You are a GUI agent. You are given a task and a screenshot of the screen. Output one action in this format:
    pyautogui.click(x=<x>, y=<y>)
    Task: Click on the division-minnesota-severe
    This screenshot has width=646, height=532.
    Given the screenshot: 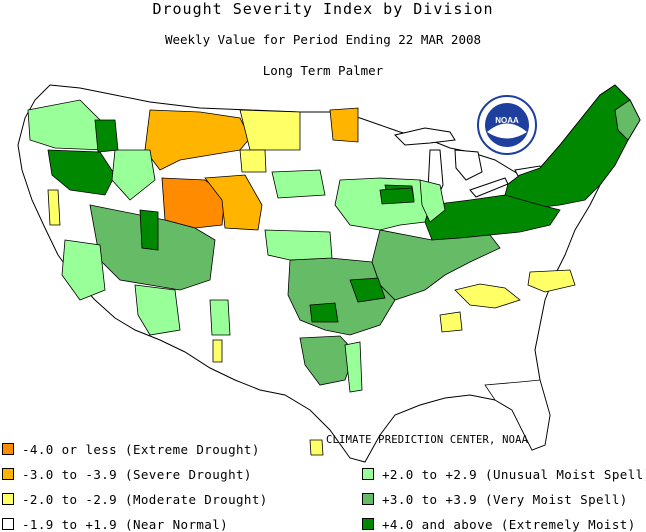 What is the action you would take?
    pyautogui.click(x=344, y=125)
    